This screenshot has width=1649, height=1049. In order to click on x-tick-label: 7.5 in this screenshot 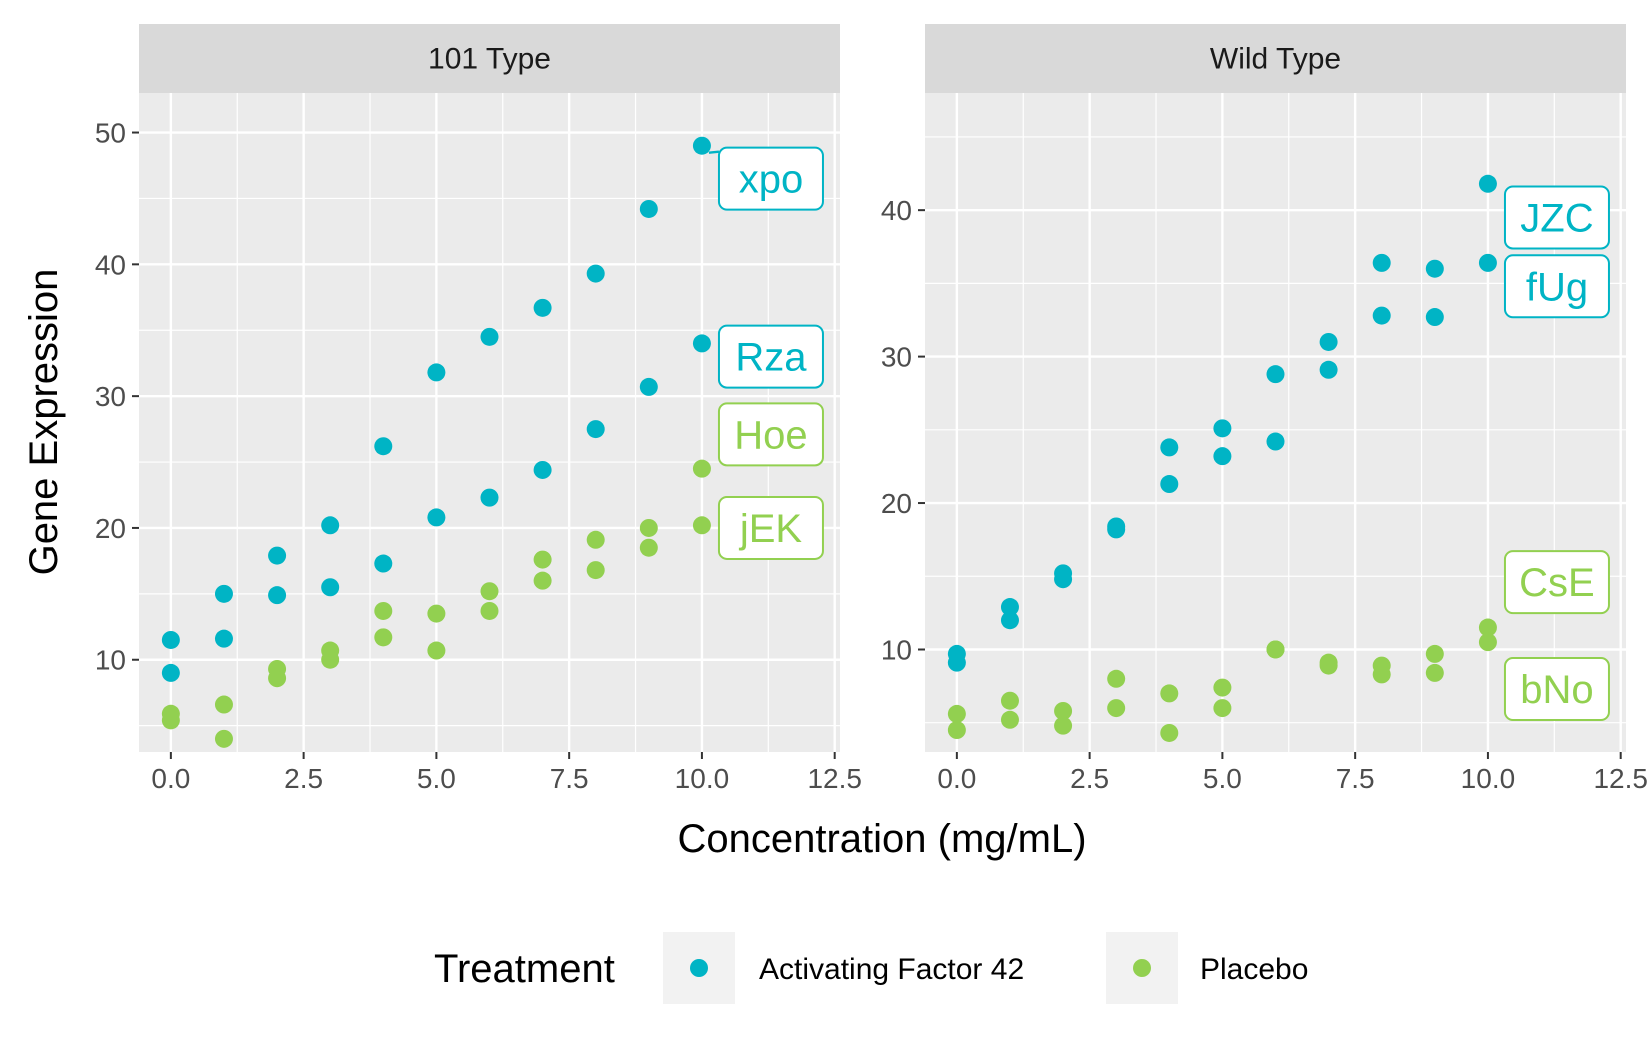, I will do `click(1355, 778)`.